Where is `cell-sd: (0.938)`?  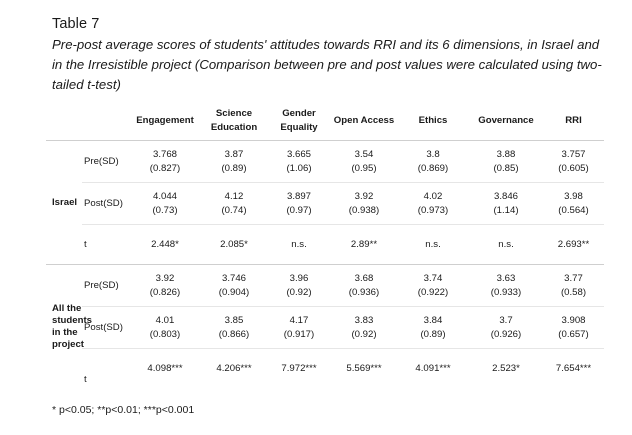
cell-sd: (0.938) is located at coordinates (364, 210).